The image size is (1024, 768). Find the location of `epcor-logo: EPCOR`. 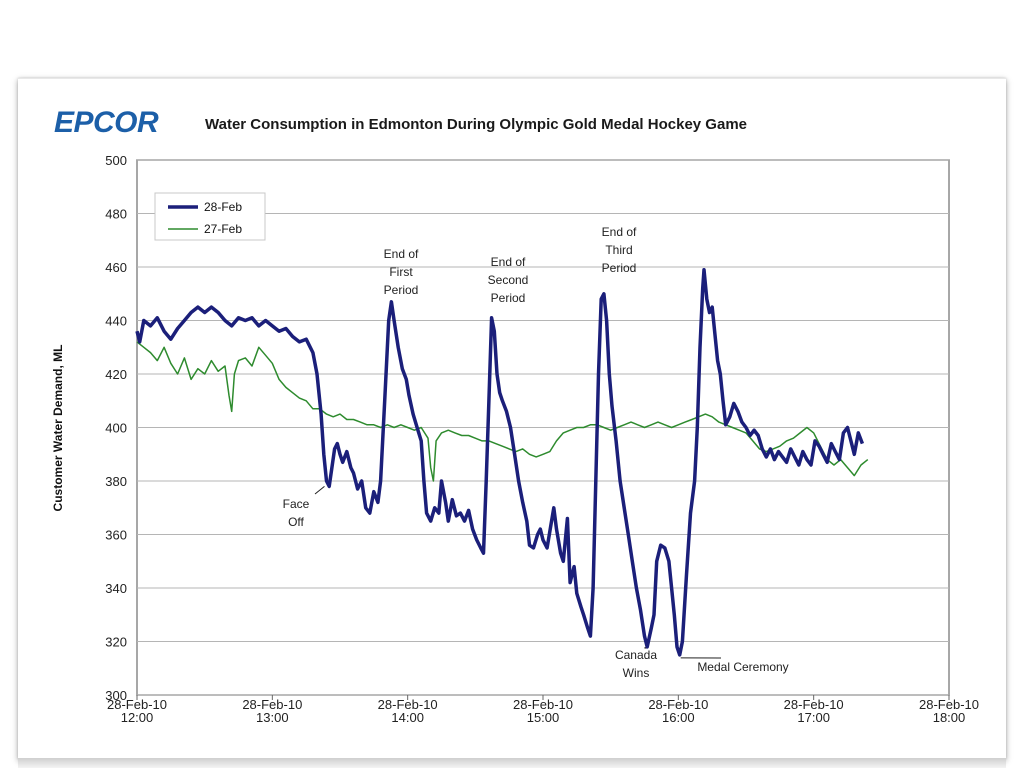

epcor-logo: EPCOR is located at coordinates (106, 122).